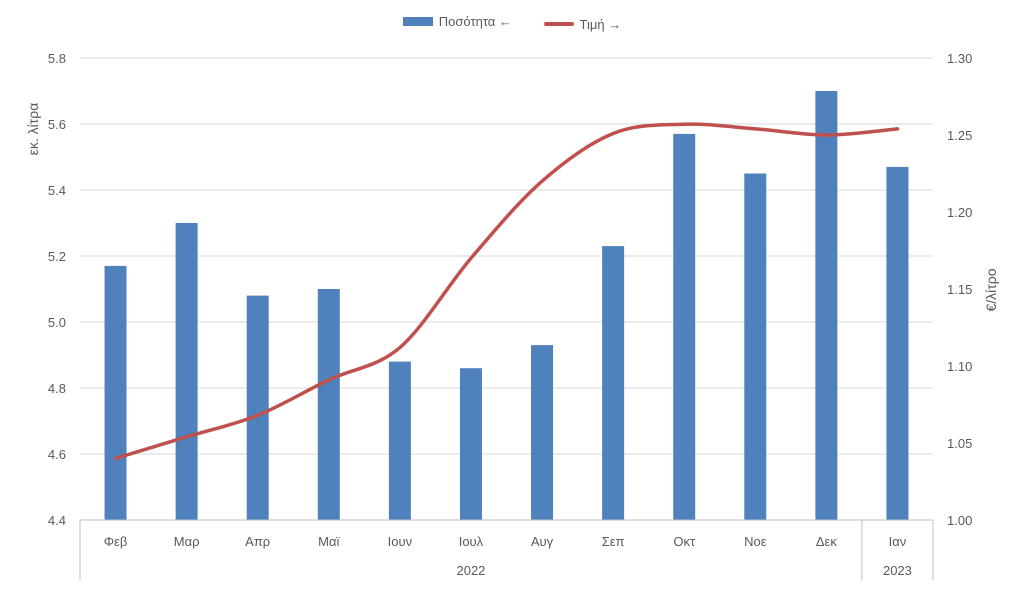  Describe the element at coordinates (991, 289) in the screenshot. I see `y-right-axis-title: €/λίτρο` at that location.